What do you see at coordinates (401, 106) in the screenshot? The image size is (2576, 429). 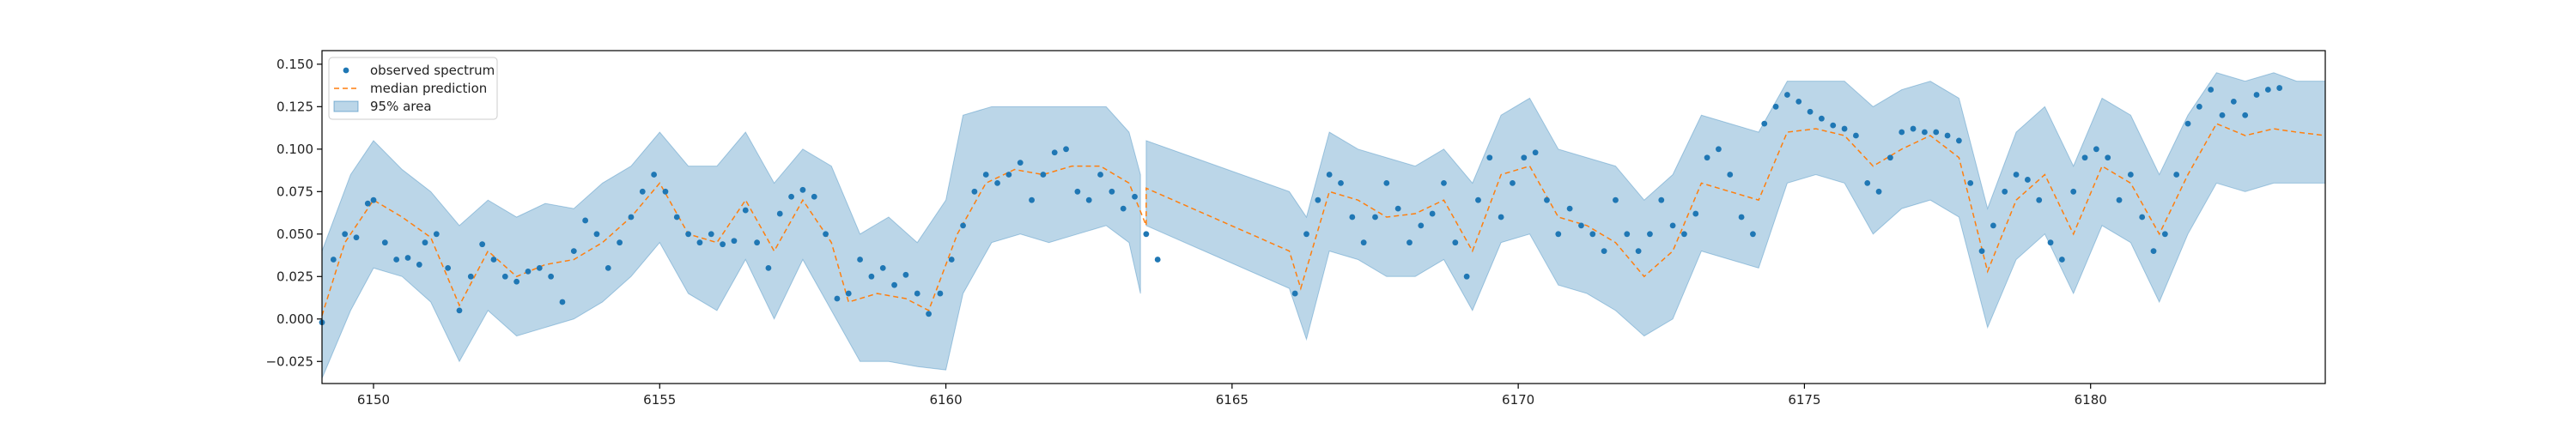 I see `legend-label: 95% area` at bounding box center [401, 106].